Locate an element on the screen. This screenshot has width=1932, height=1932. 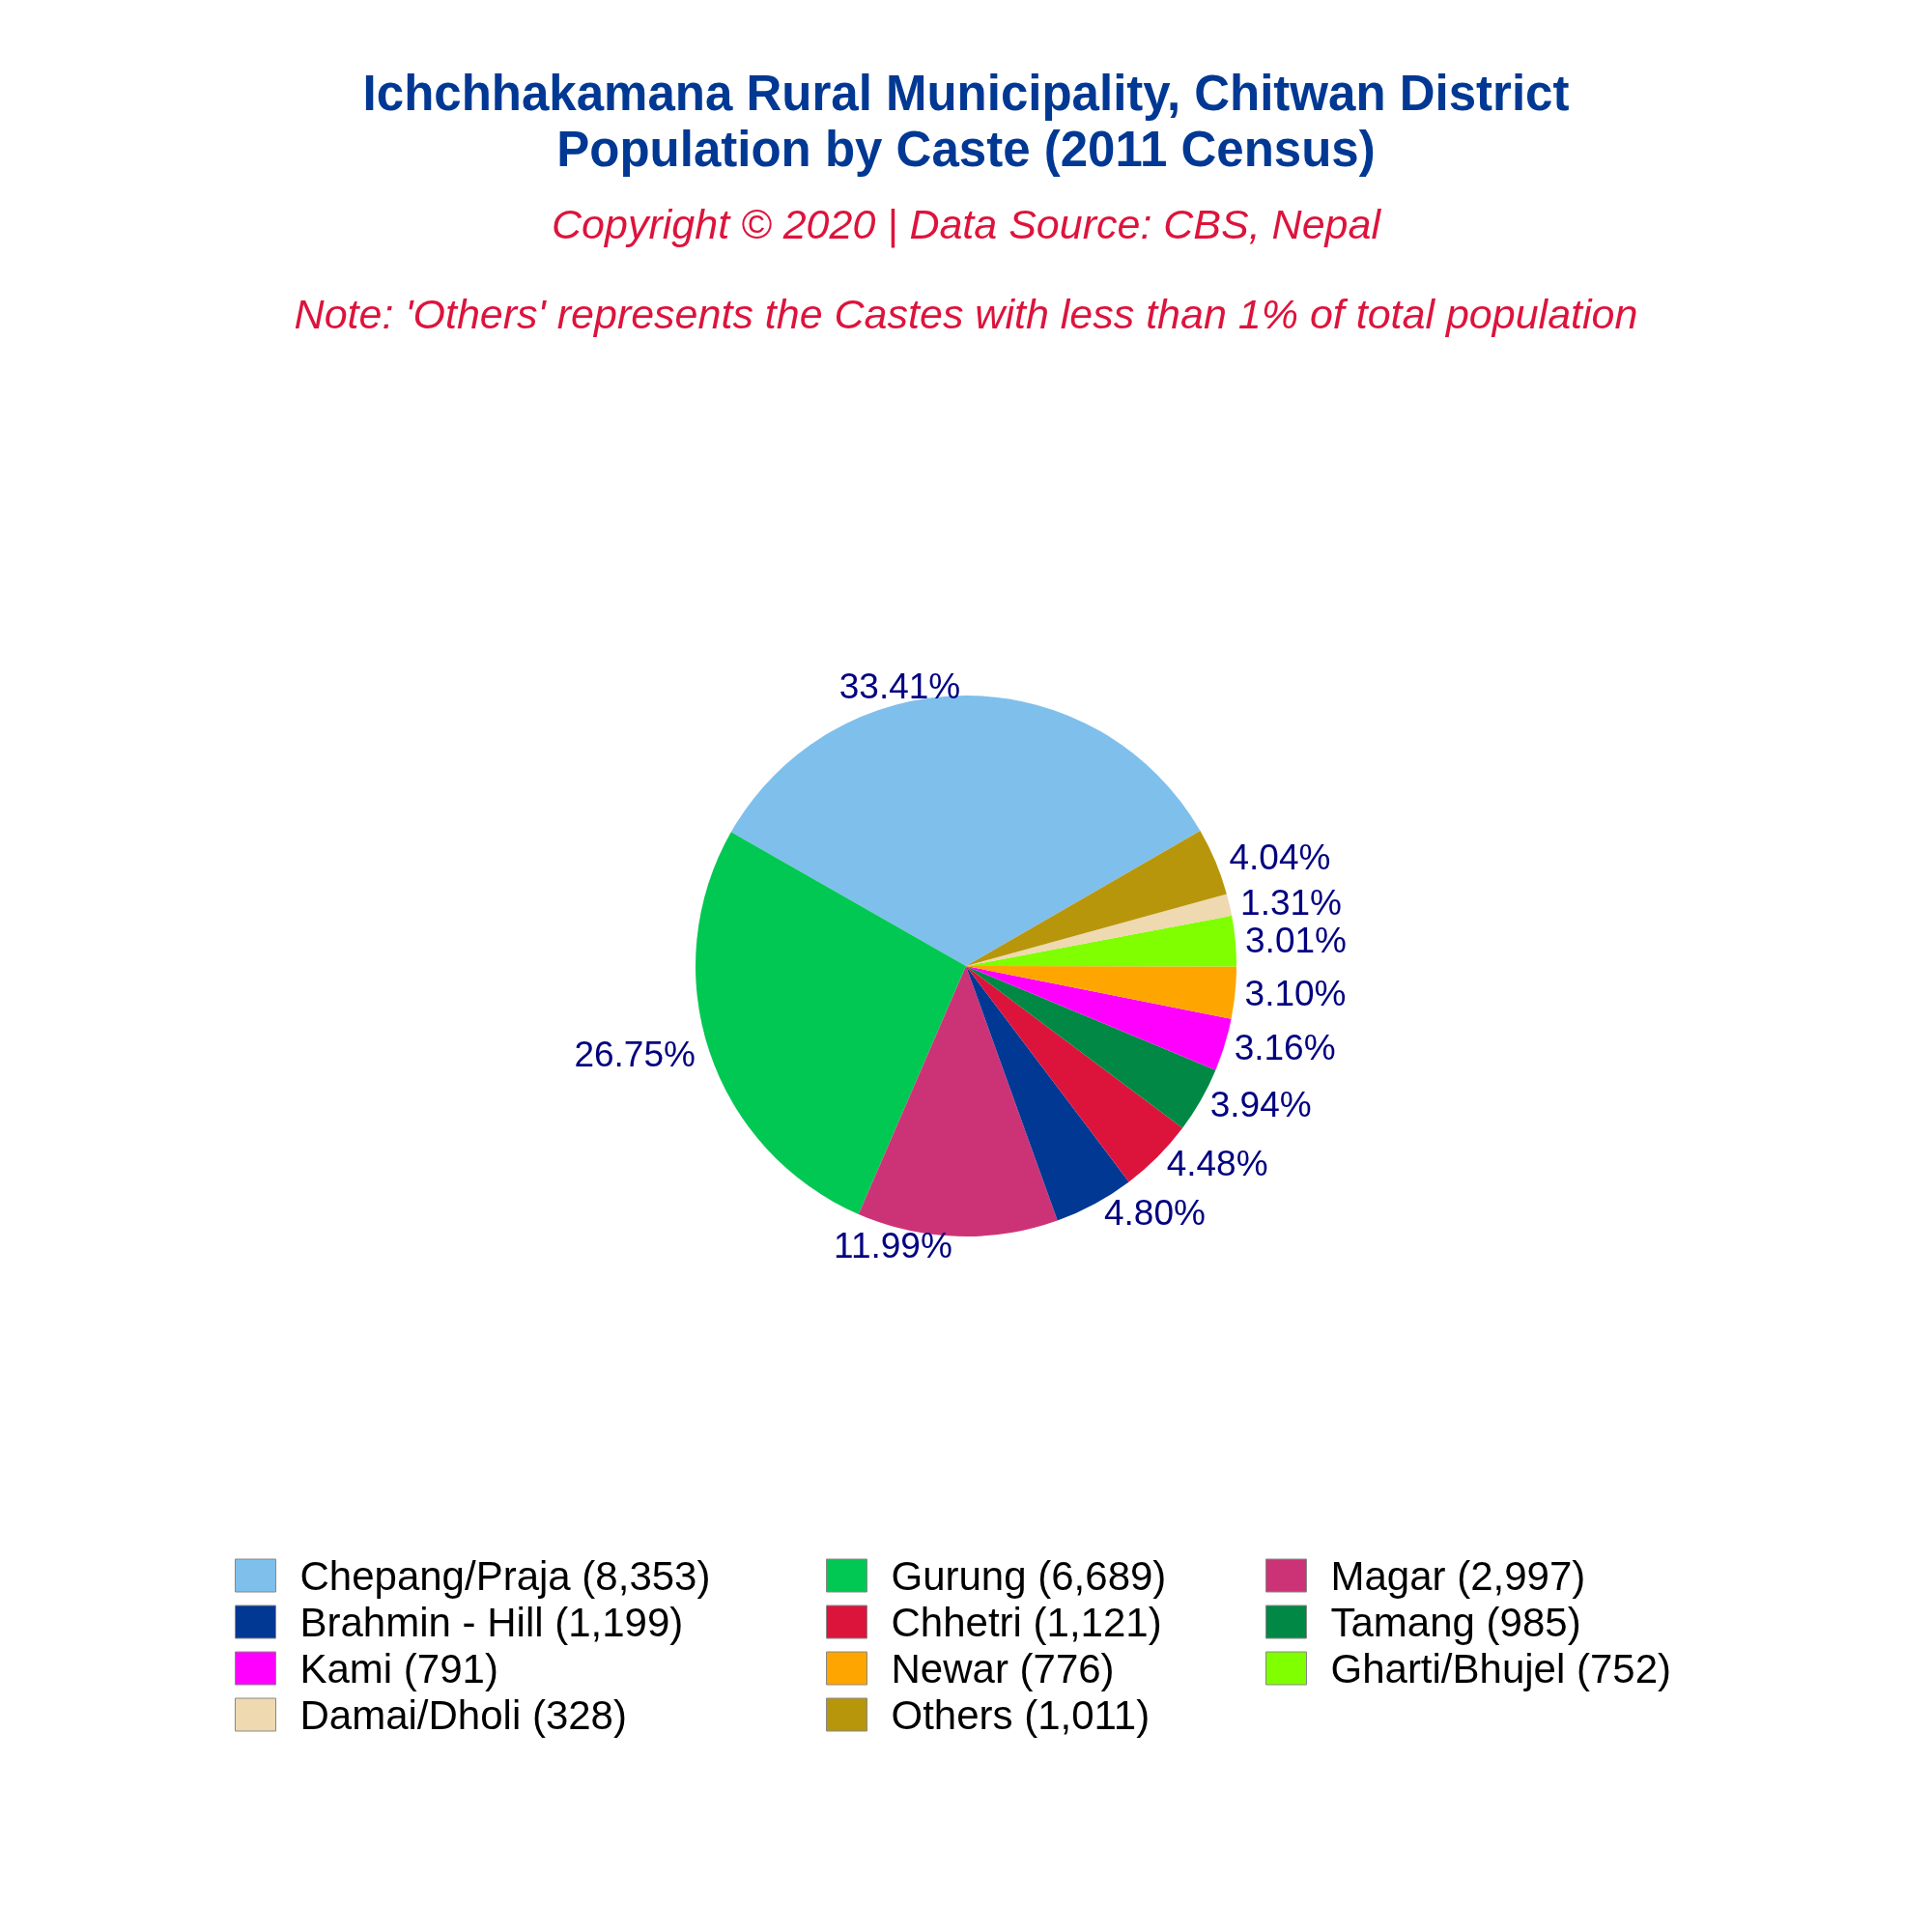
chart-subtitle: Copyright © 2020 | Data Source: CBS, Nepal is located at coordinates (967, 224).